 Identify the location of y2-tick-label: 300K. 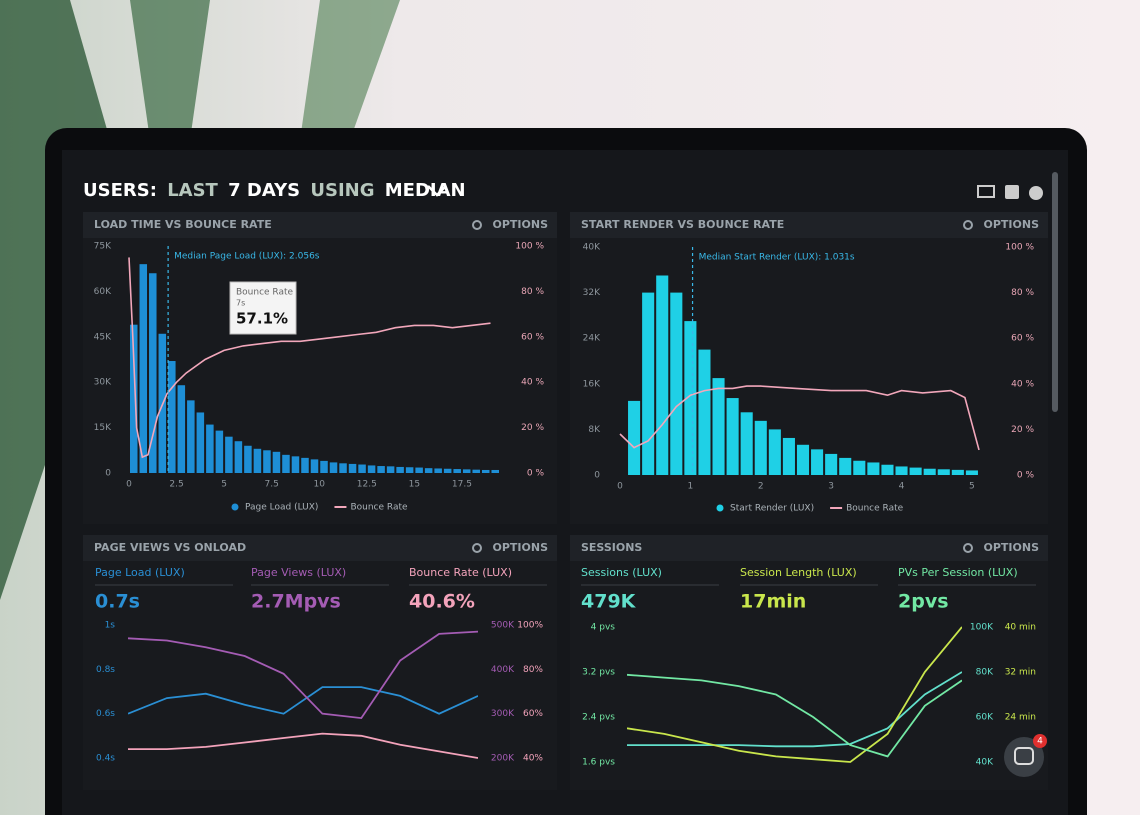
(503, 714).